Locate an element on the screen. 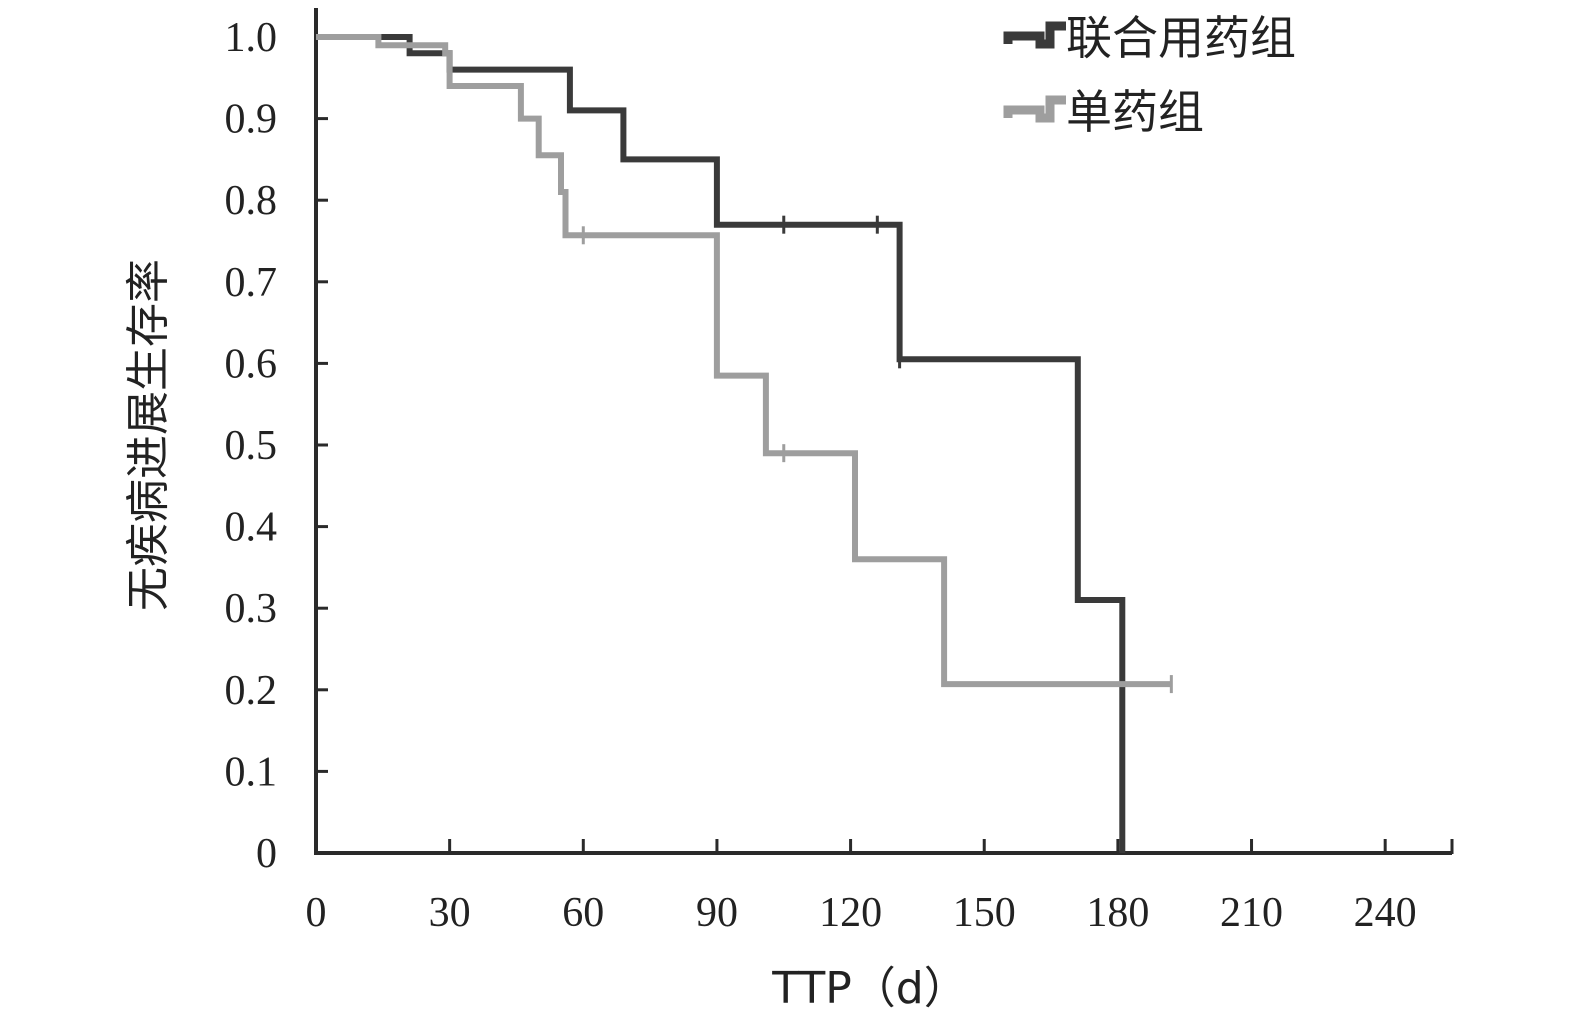 The height and width of the screenshot is (1031, 1575). y-tick-label: 0.5 is located at coordinates (251, 446).